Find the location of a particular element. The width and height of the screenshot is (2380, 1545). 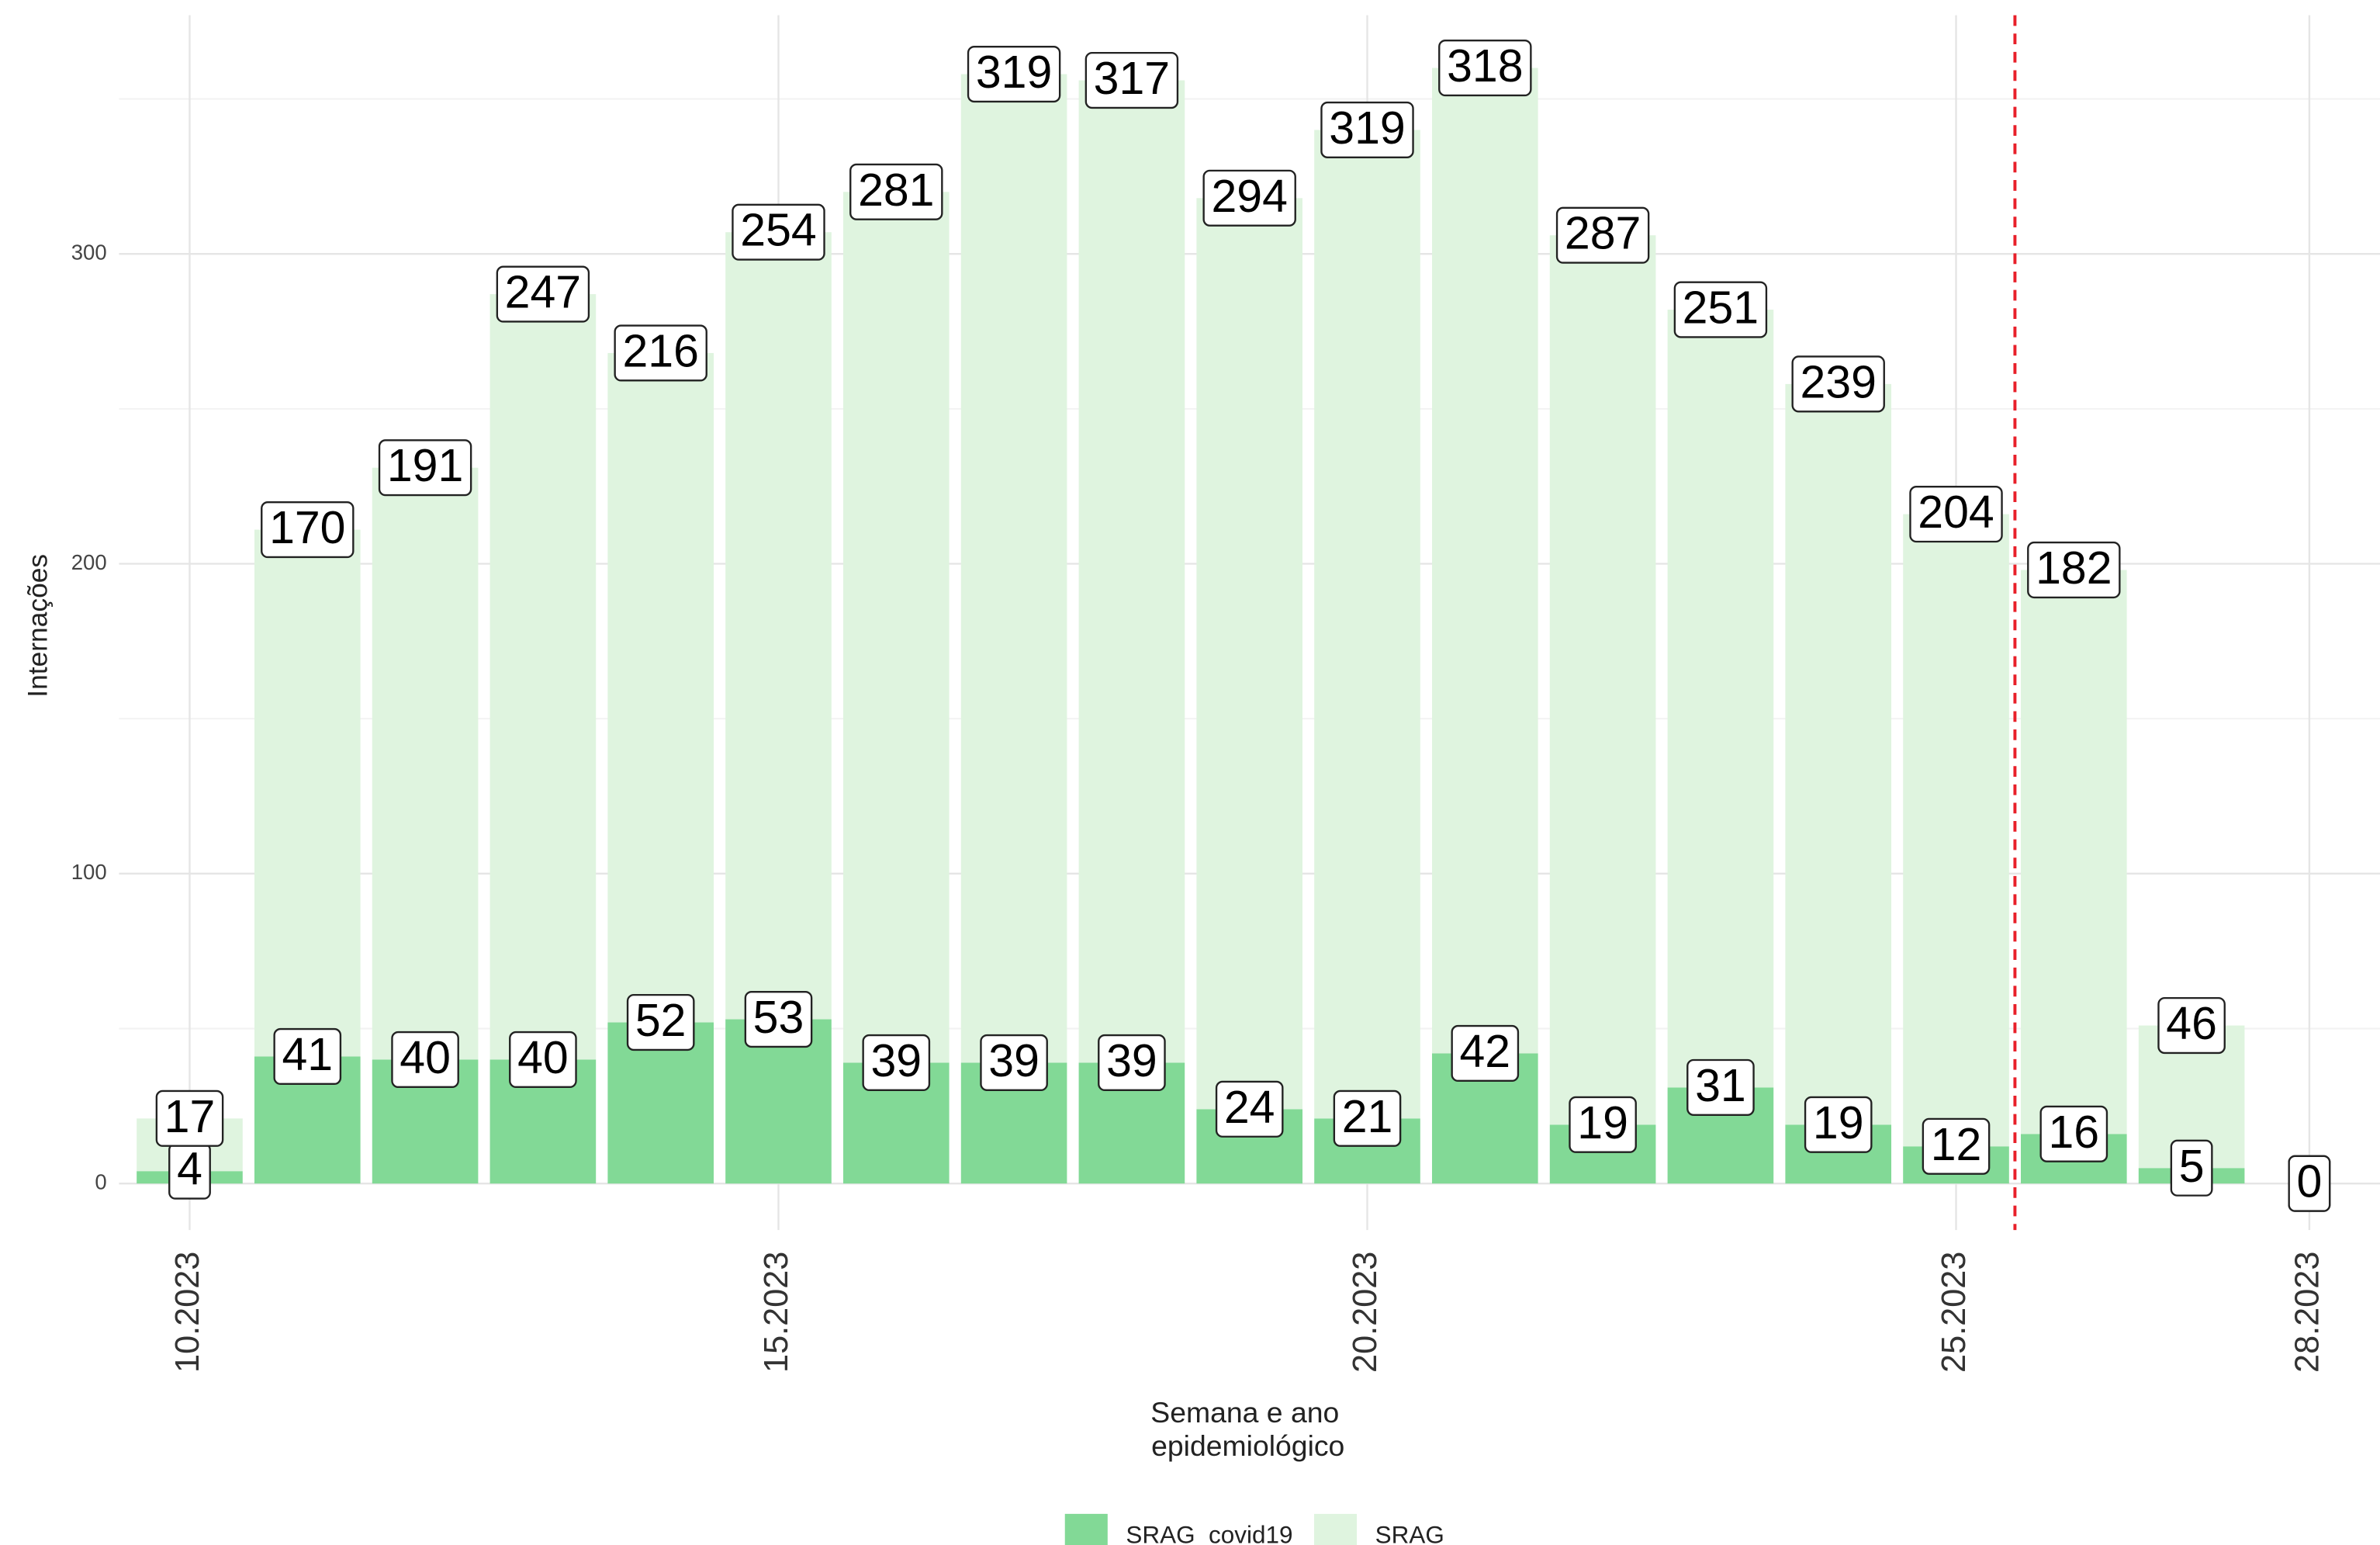

data-label: 247 is located at coordinates (543, 294).